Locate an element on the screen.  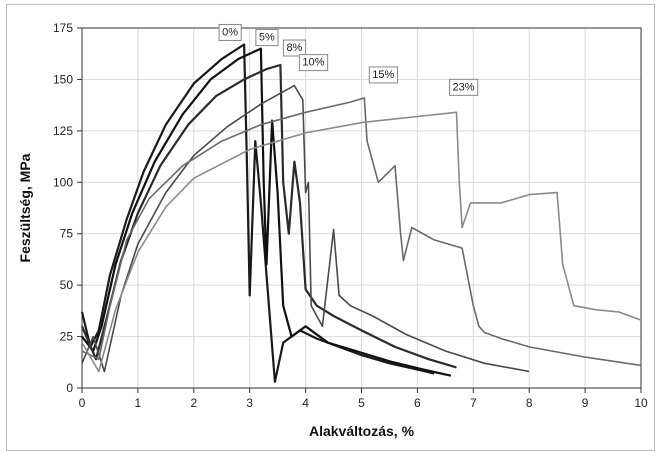
y-axis-title: Feszültség, MPa is located at coordinates (25, 207).